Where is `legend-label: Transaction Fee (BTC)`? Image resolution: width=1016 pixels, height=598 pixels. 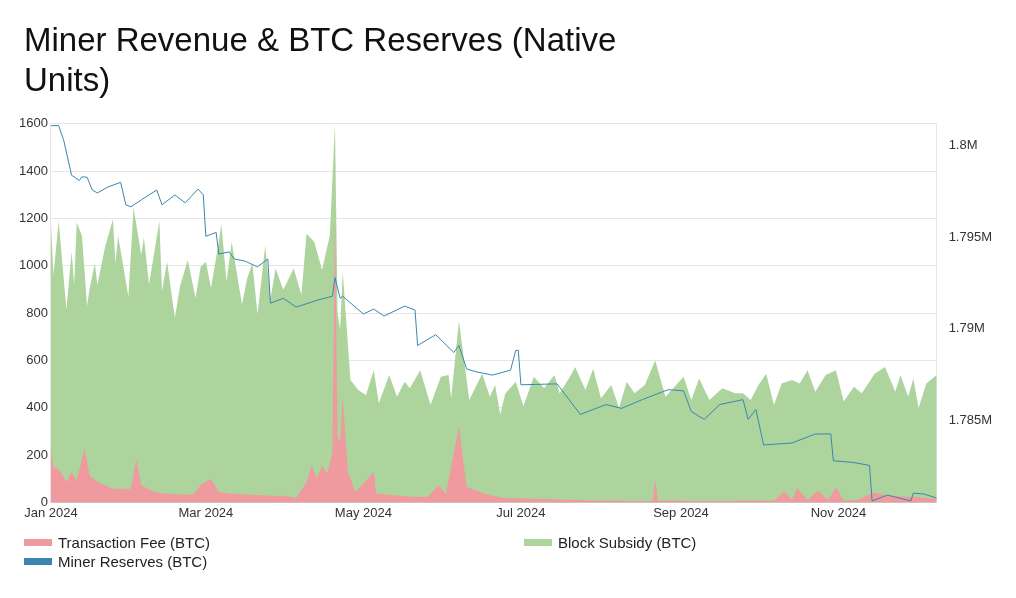
legend-label: Transaction Fee (BTC) is located at coordinates (134, 542).